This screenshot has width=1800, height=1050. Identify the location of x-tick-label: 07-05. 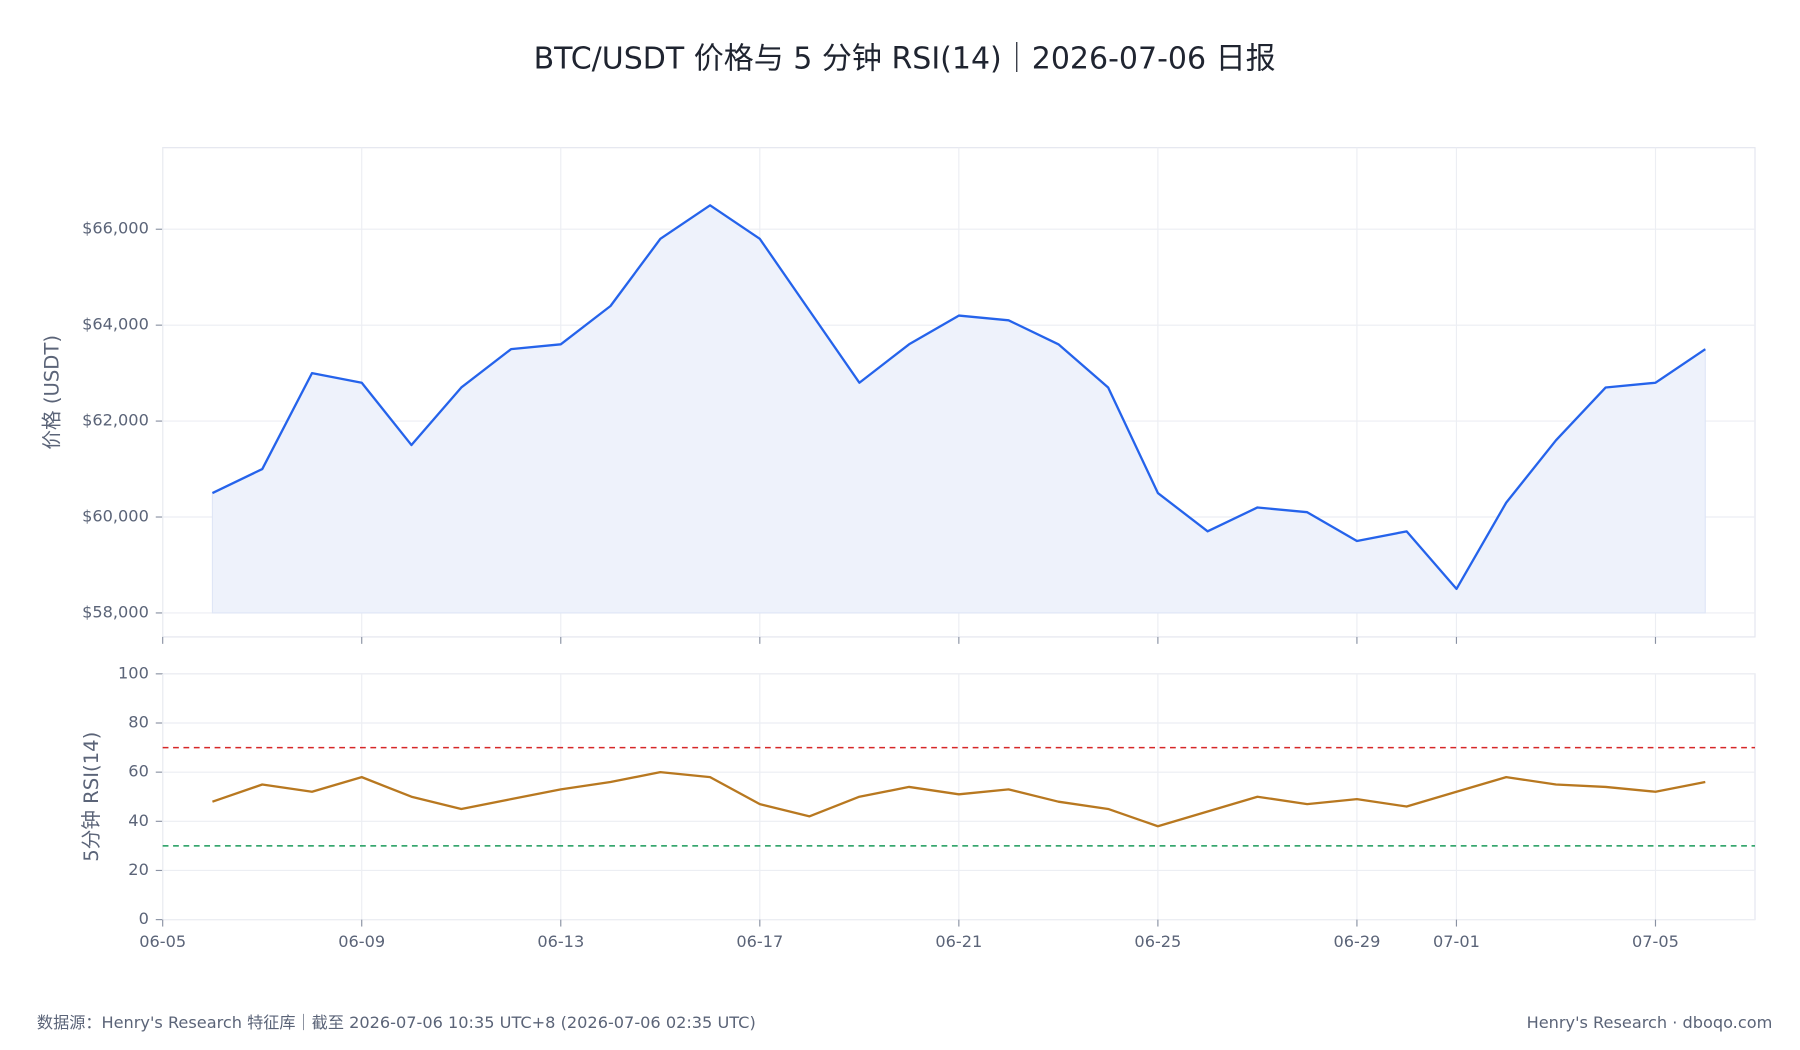
(1655, 941).